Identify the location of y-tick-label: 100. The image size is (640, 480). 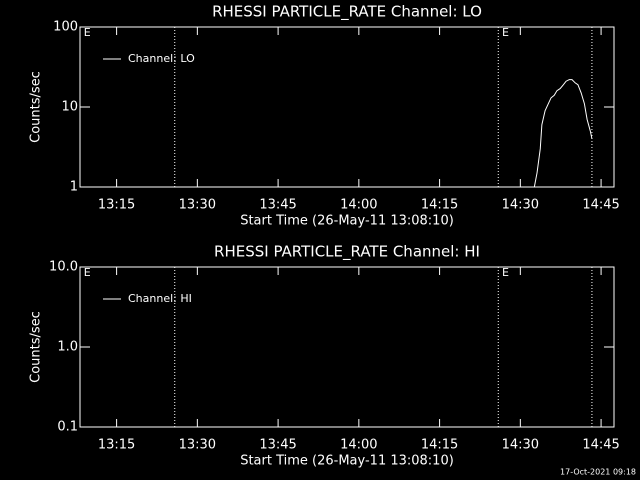
(65, 27).